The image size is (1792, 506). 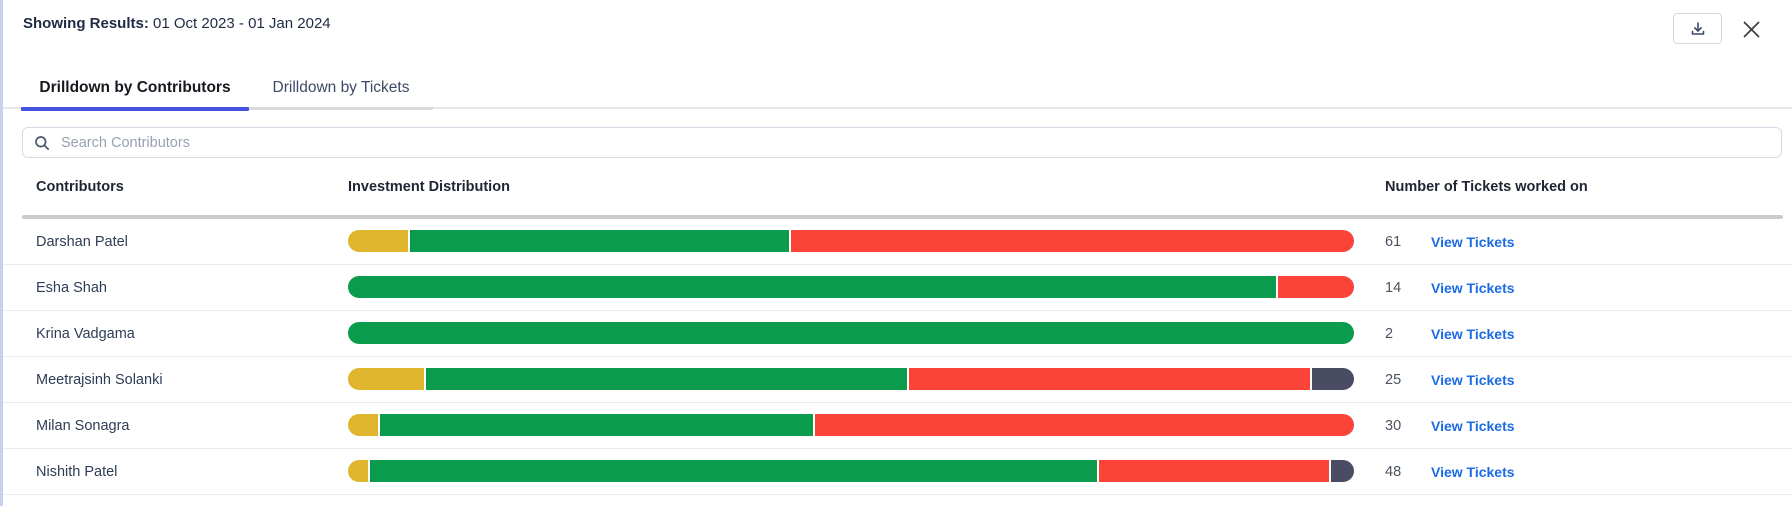 I want to click on search-bar, so click(x=902, y=142).